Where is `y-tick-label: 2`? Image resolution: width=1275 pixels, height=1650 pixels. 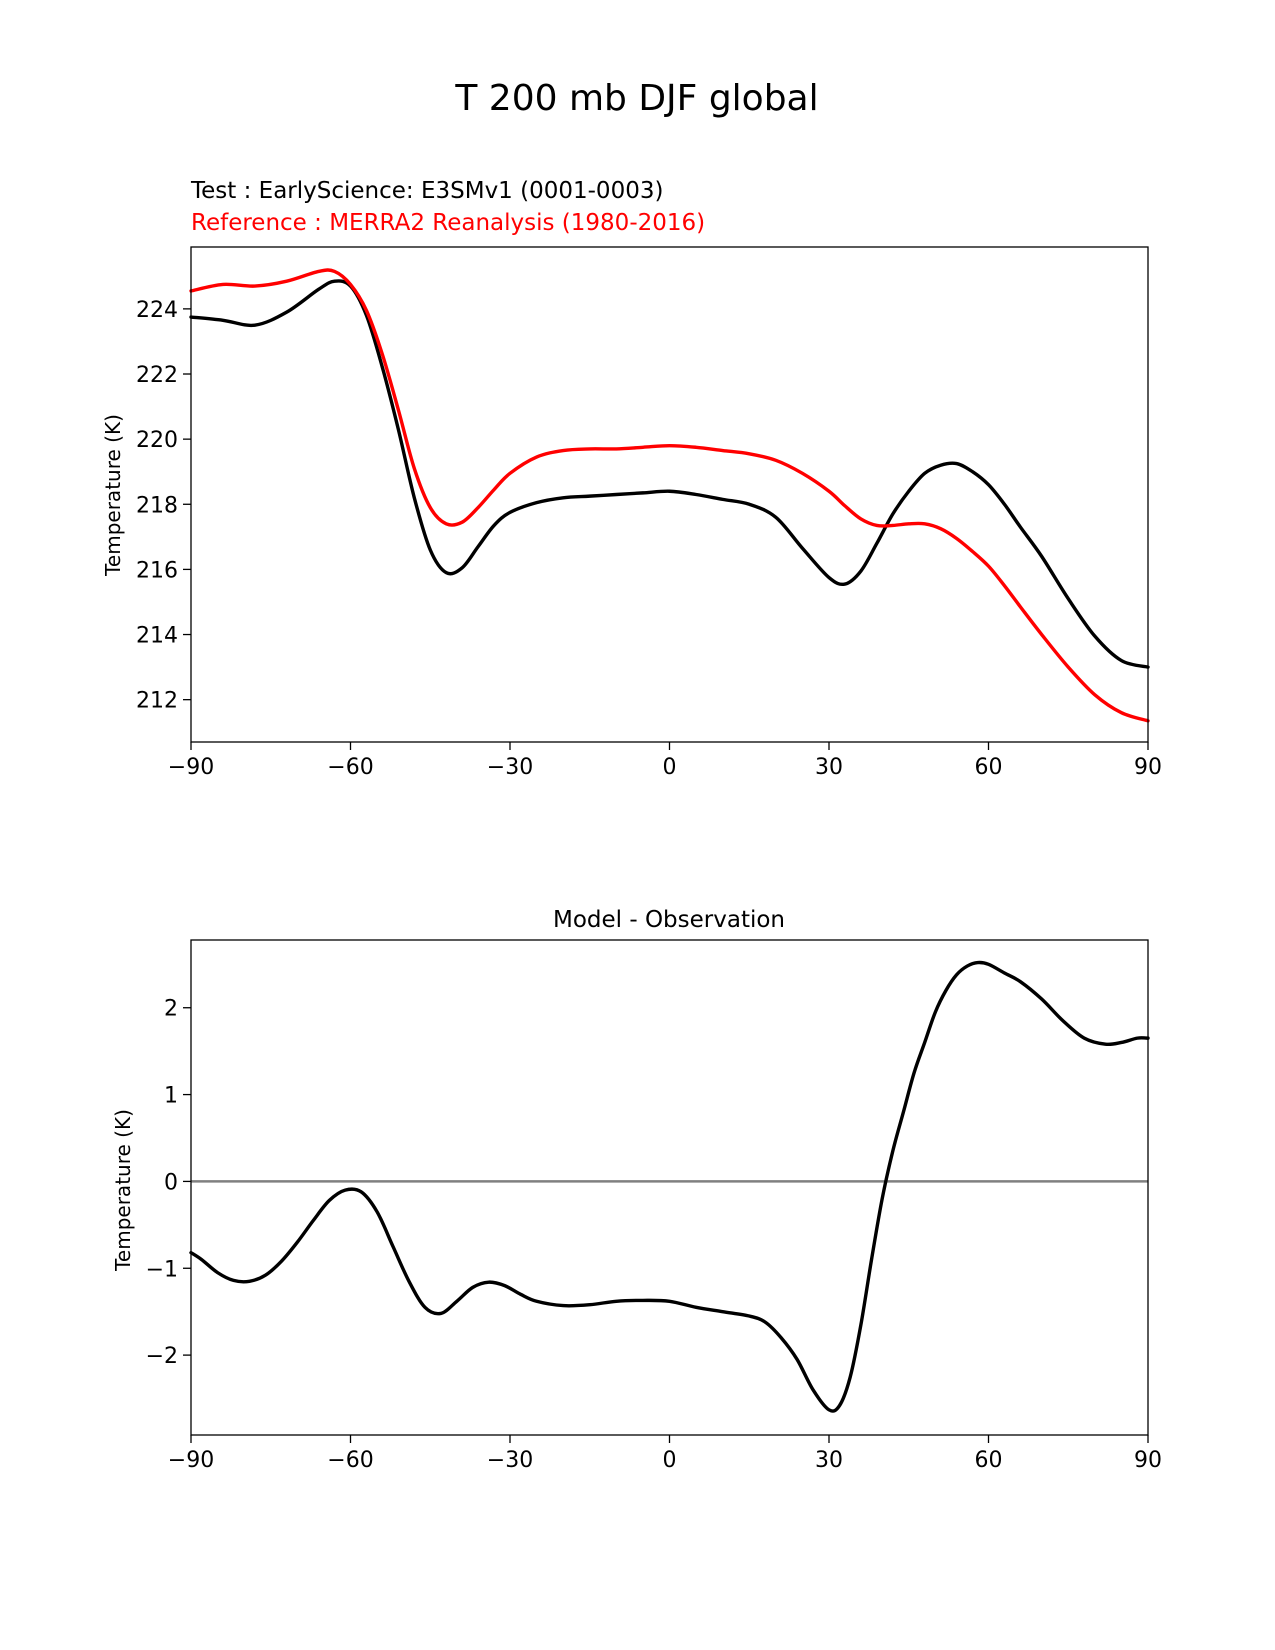 y-tick-label: 2 is located at coordinates (171, 1009).